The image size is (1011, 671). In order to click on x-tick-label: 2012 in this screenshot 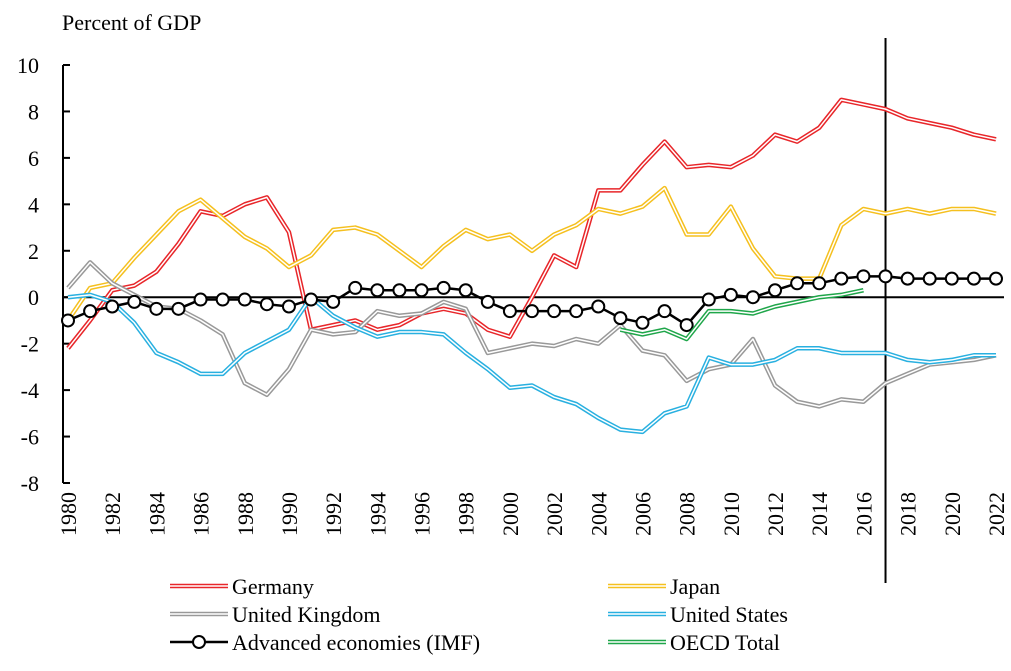, I will do `click(775, 514)`.